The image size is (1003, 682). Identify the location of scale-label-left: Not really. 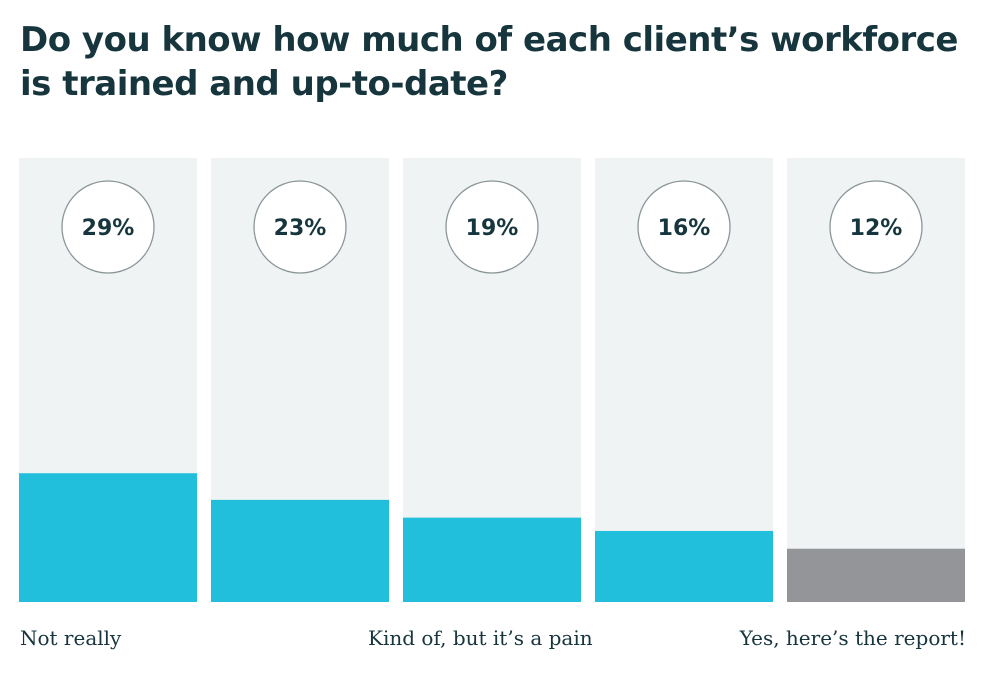
(71, 638).